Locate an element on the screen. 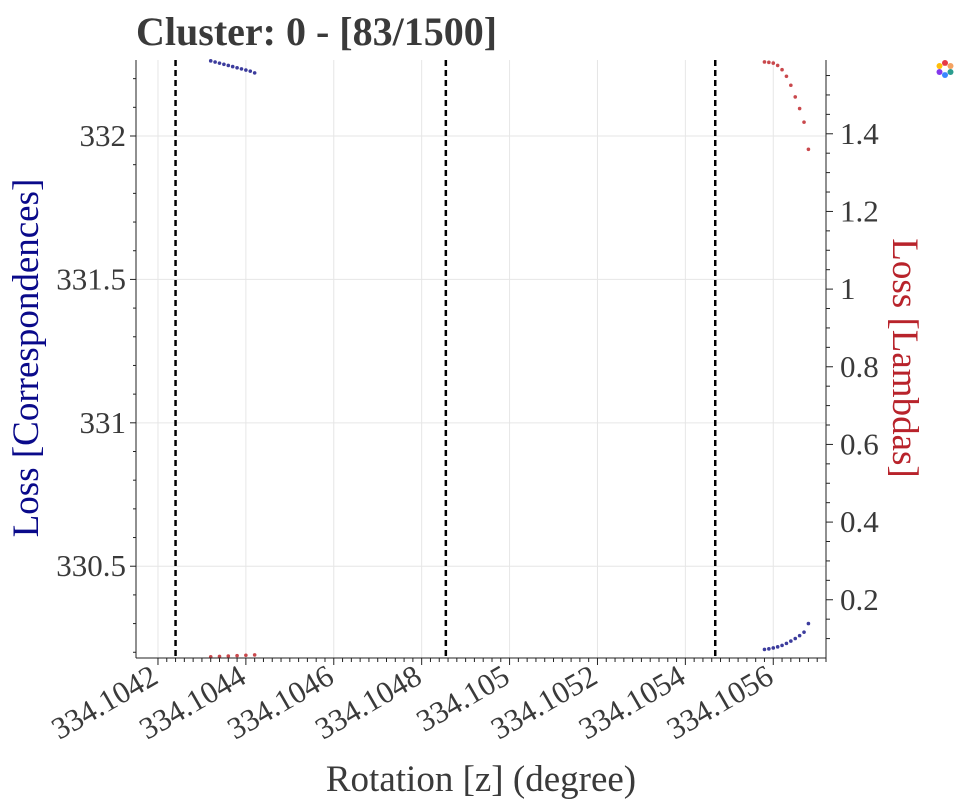 This screenshot has width=960, height=800. y-right-tick-label: 1.2 is located at coordinates (859, 210).